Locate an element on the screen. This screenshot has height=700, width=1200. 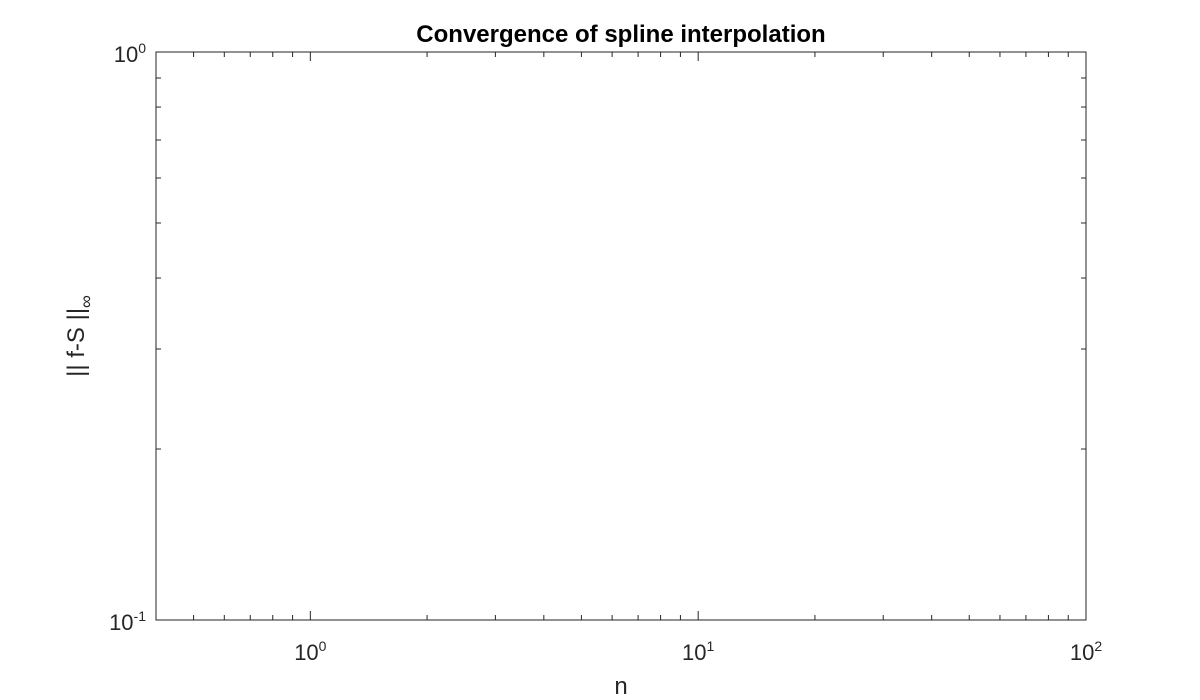
y-axis-label-main: || f-S || is located at coordinates (76, 342).